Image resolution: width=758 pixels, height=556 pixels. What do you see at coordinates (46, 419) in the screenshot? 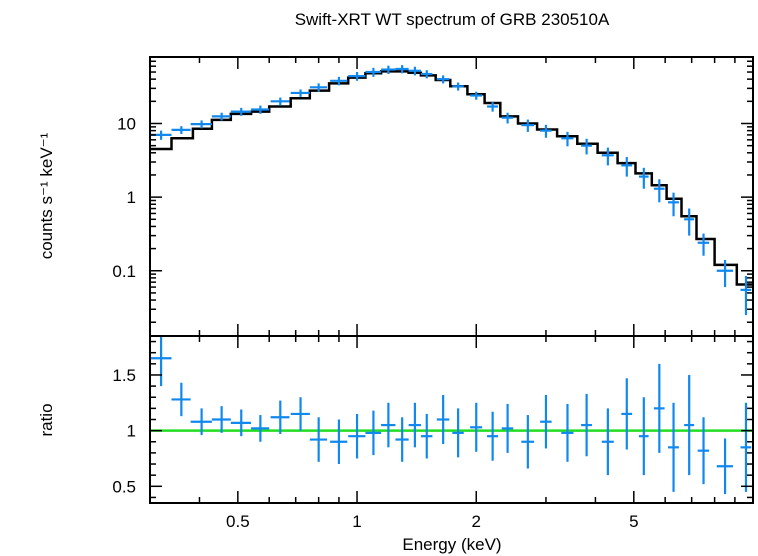
I see `lower-y-axis-label: ratio` at bounding box center [46, 419].